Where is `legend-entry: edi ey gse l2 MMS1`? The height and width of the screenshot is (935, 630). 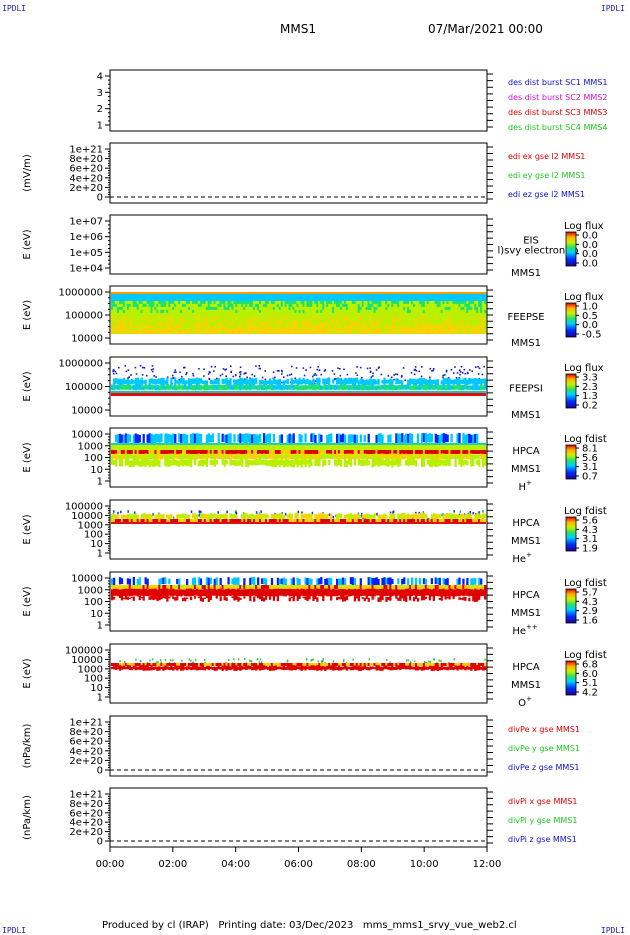
legend-entry: edi ey gse l2 MMS1 is located at coordinates (547, 175).